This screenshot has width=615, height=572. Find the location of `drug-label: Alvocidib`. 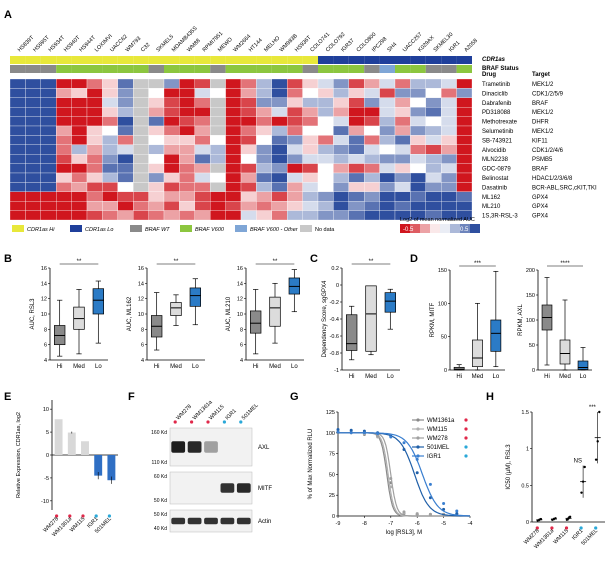

drug-label: Alvocidib is located at coordinates (494, 151).